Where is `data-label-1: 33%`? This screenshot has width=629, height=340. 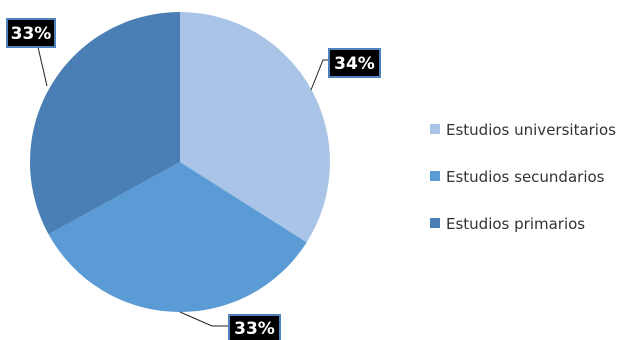
data-label-1: 33% is located at coordinates (254, 329).